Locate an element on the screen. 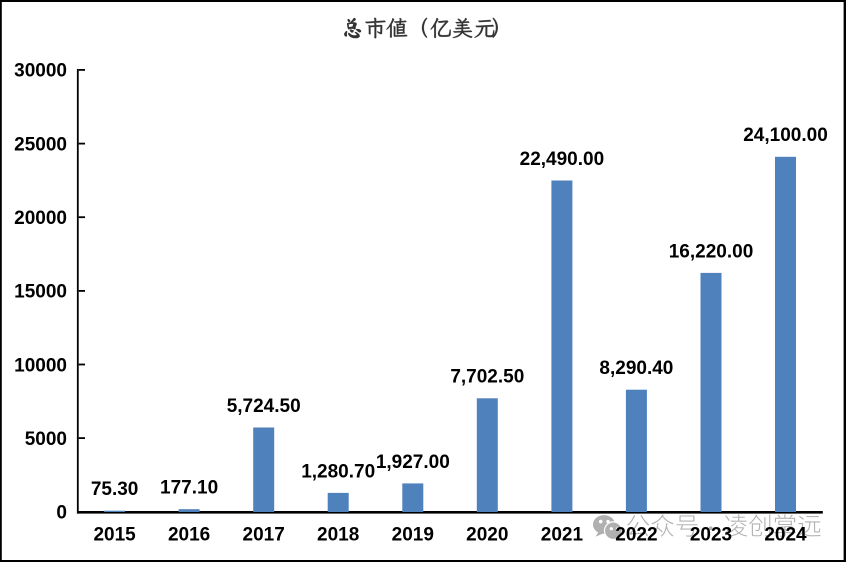 The image size is (846, 562). svg-text: 24,100.00 is located at coordinates (785, 135).